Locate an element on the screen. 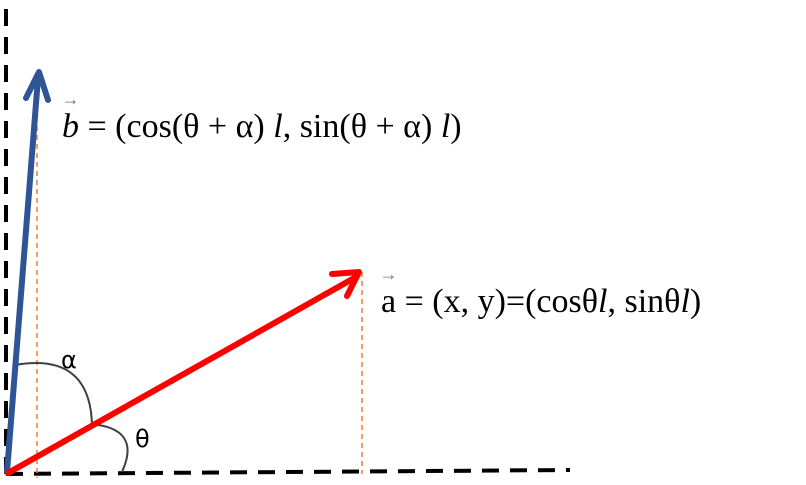  vector-a-symbol: → a is located at coordinates (389, 292).